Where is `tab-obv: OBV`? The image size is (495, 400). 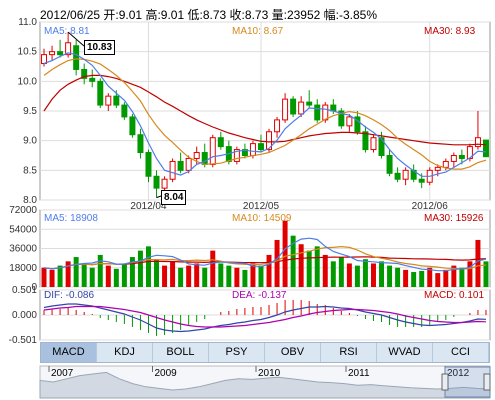
tab-obv: OBV is located at coordinates (293, 352).